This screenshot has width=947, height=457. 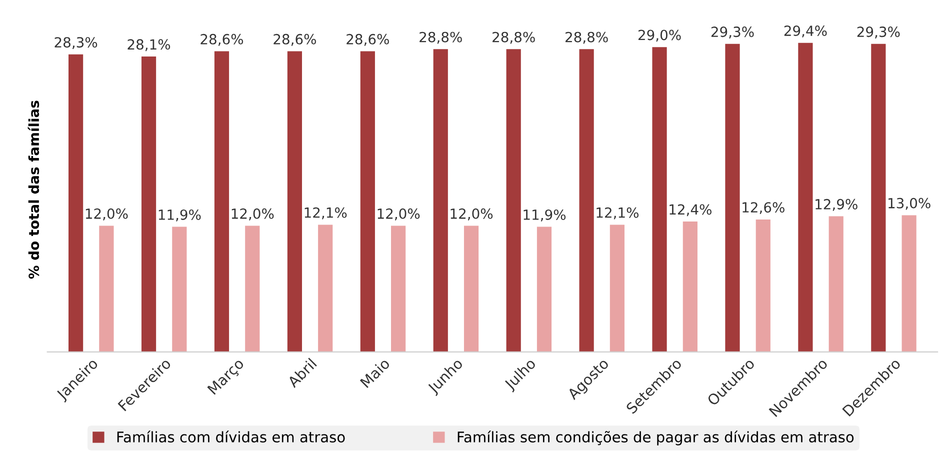 I want to click on data-label: 12,4%, so click(x=691, y=210).